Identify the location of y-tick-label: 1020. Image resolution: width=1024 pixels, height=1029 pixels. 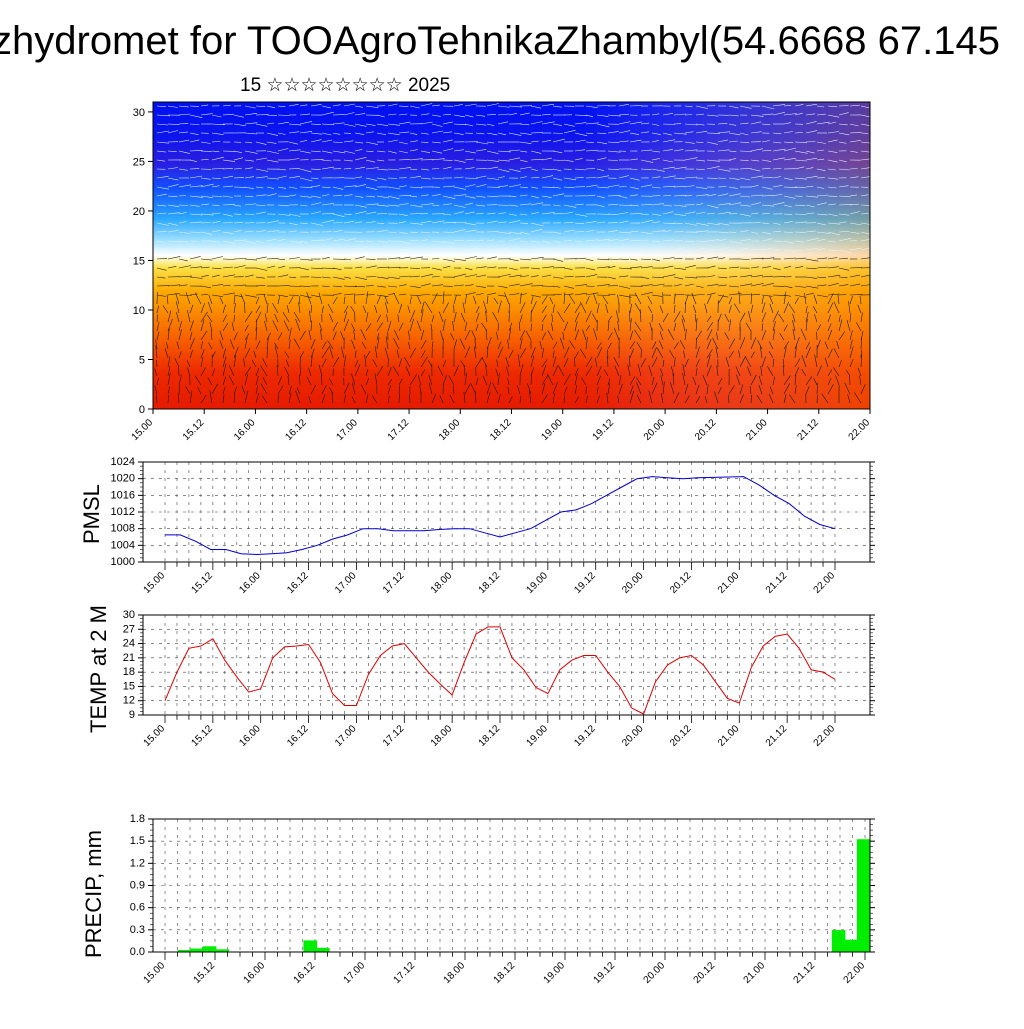
(123, 479).